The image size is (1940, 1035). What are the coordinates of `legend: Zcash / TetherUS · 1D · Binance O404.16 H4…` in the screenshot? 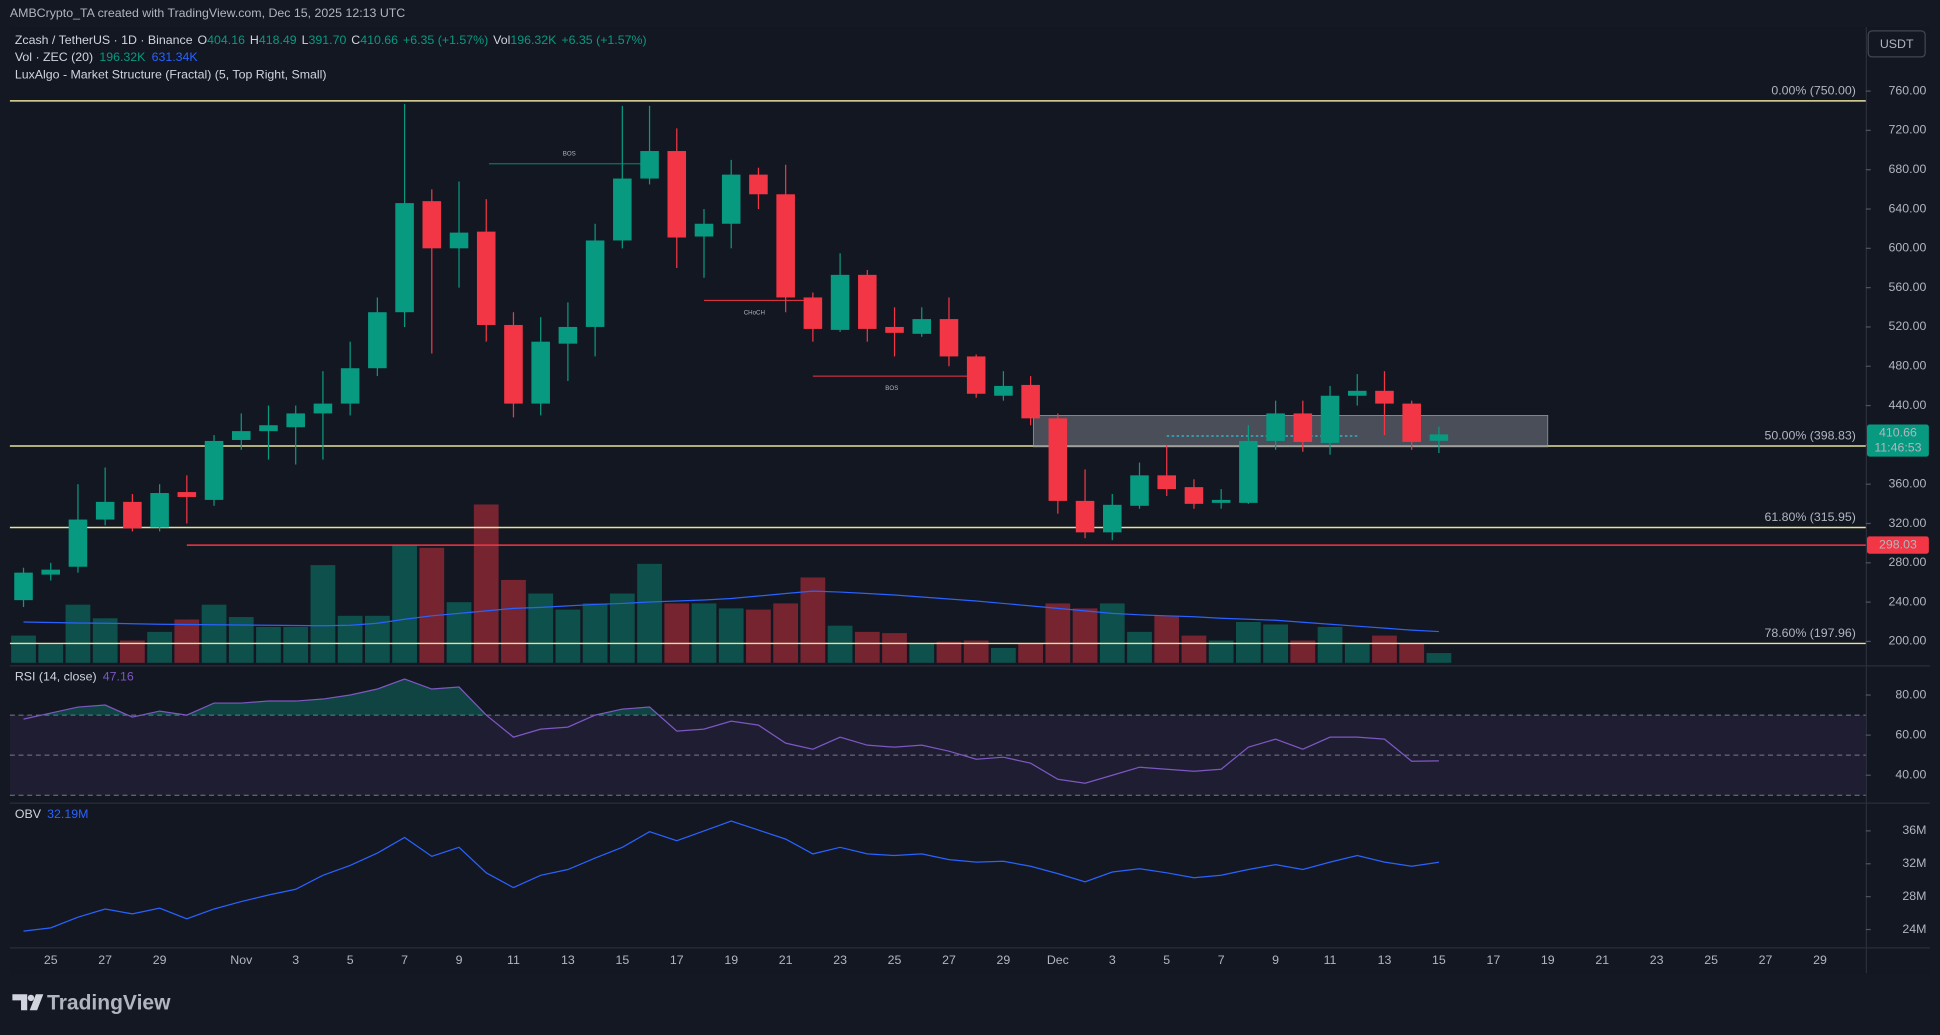 It's located at (331, 40).